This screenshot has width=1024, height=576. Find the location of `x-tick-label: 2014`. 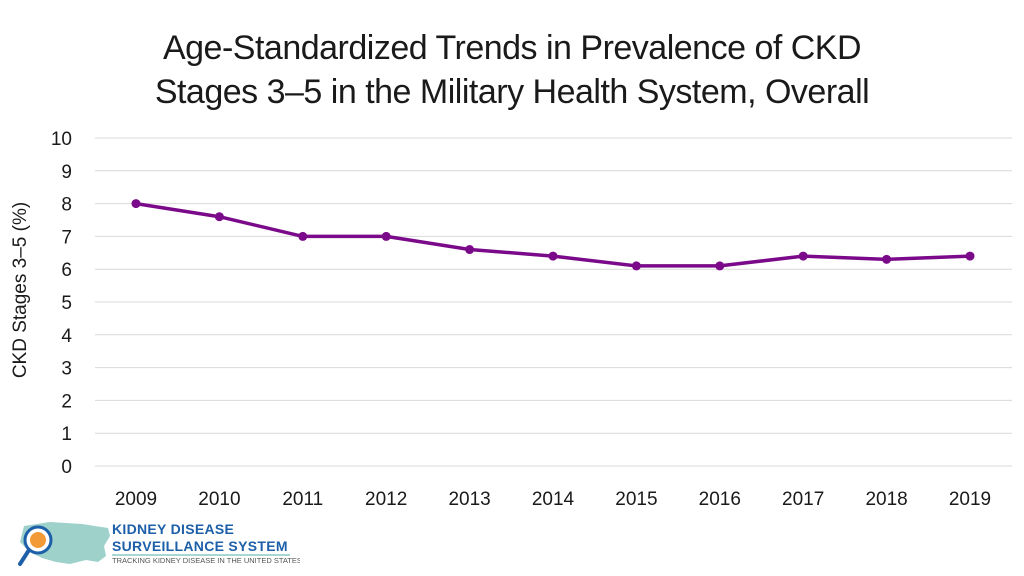

x-tick-label: 2014 is located at coordinates (553, 499).